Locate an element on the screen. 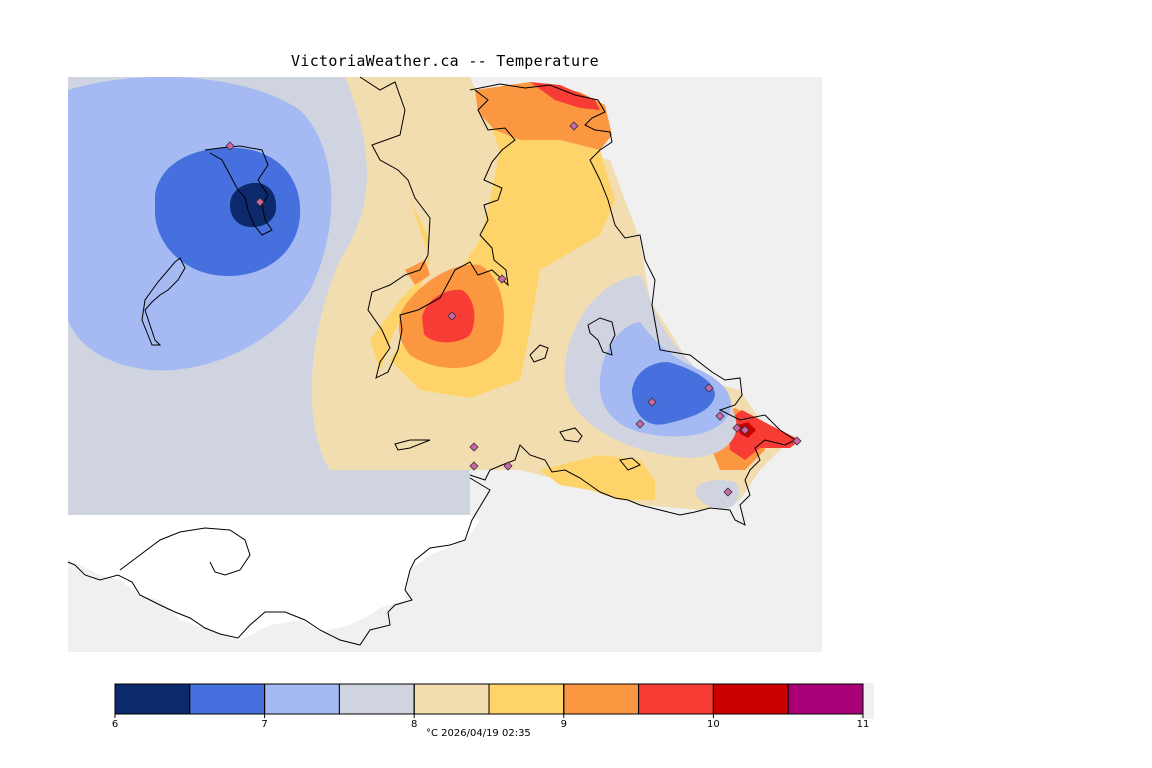 The image size is (1152, 768). legend-caption: °C 2026/04/19 02:35 is located at coordinates (478, 733).